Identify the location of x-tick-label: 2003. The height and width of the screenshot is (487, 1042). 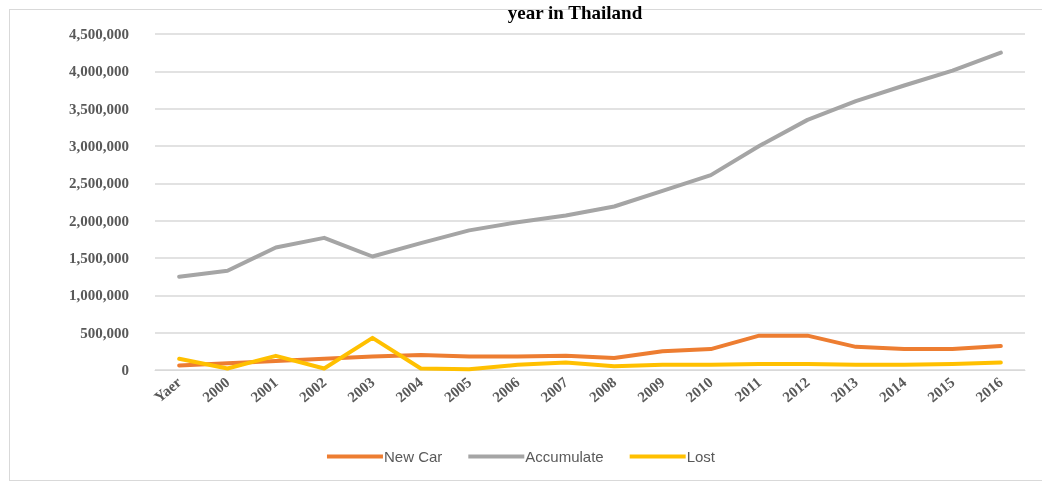
(361, 389).